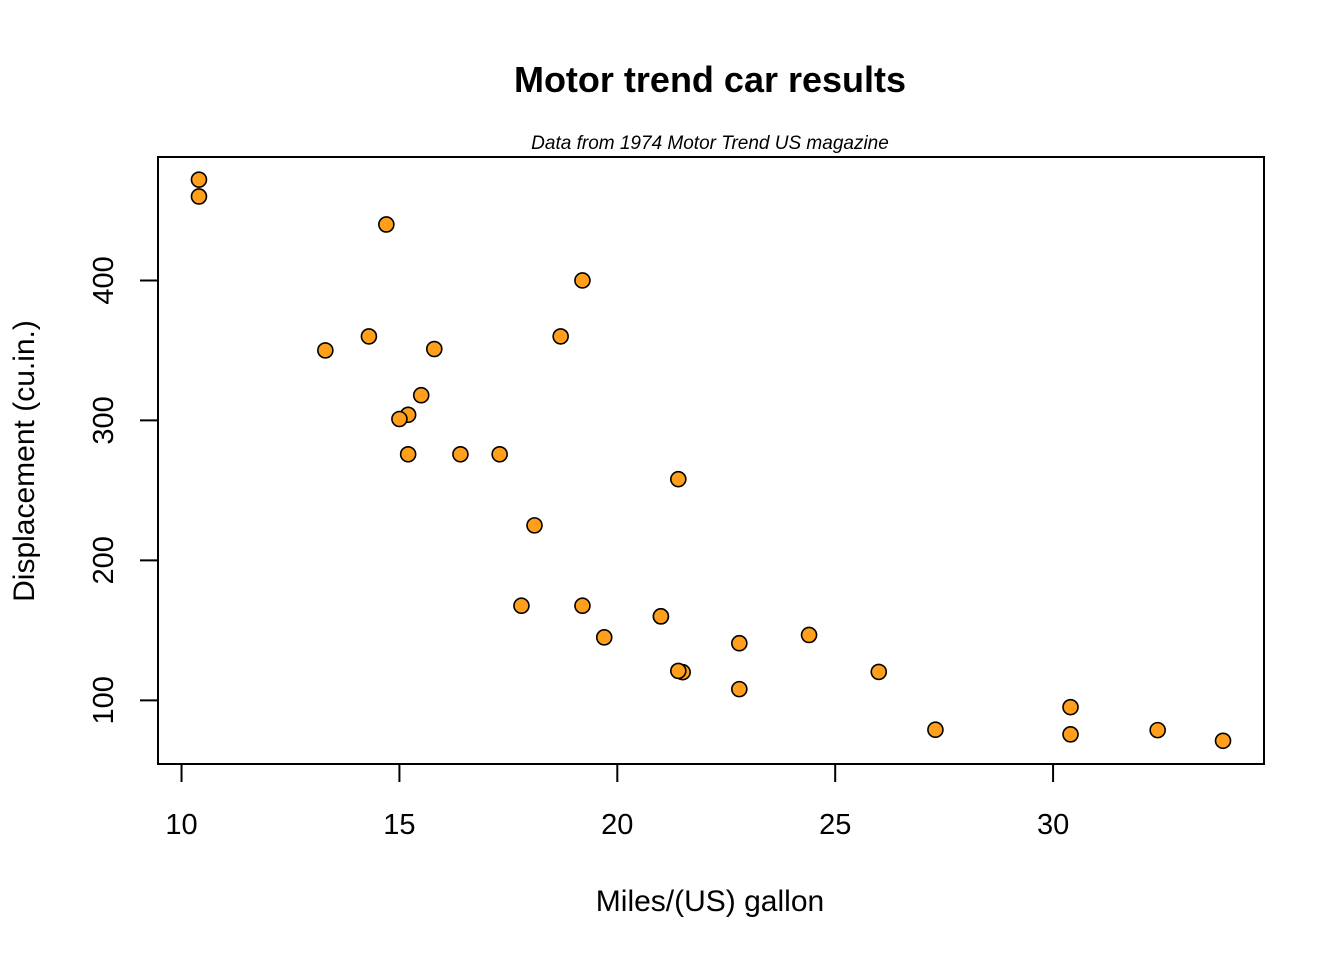  Describe the element at coordinates (24, 461) in the screenshot. I see `y-axis-label: Displacement (cu.in.)` at that location.